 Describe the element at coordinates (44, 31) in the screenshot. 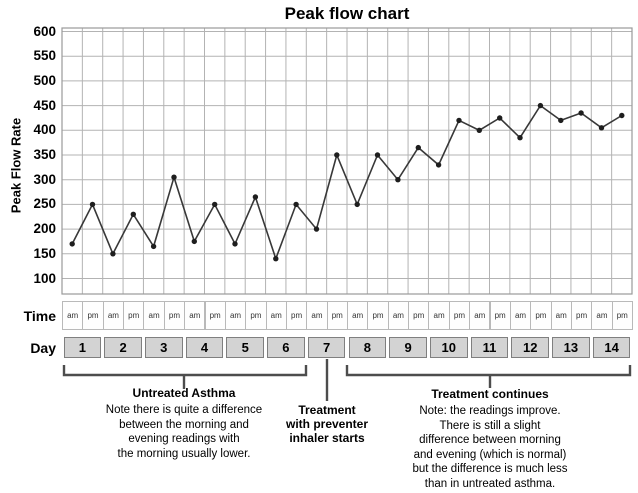

I see `y-tick-600: 600` at that location.